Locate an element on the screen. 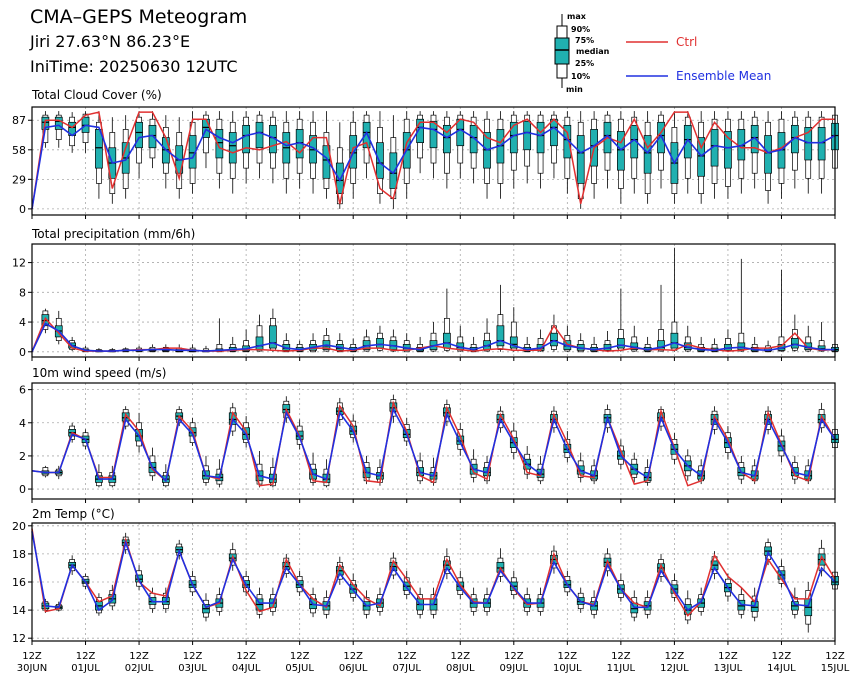  y-tick-label: 87 is located at coordinates (19, 120).